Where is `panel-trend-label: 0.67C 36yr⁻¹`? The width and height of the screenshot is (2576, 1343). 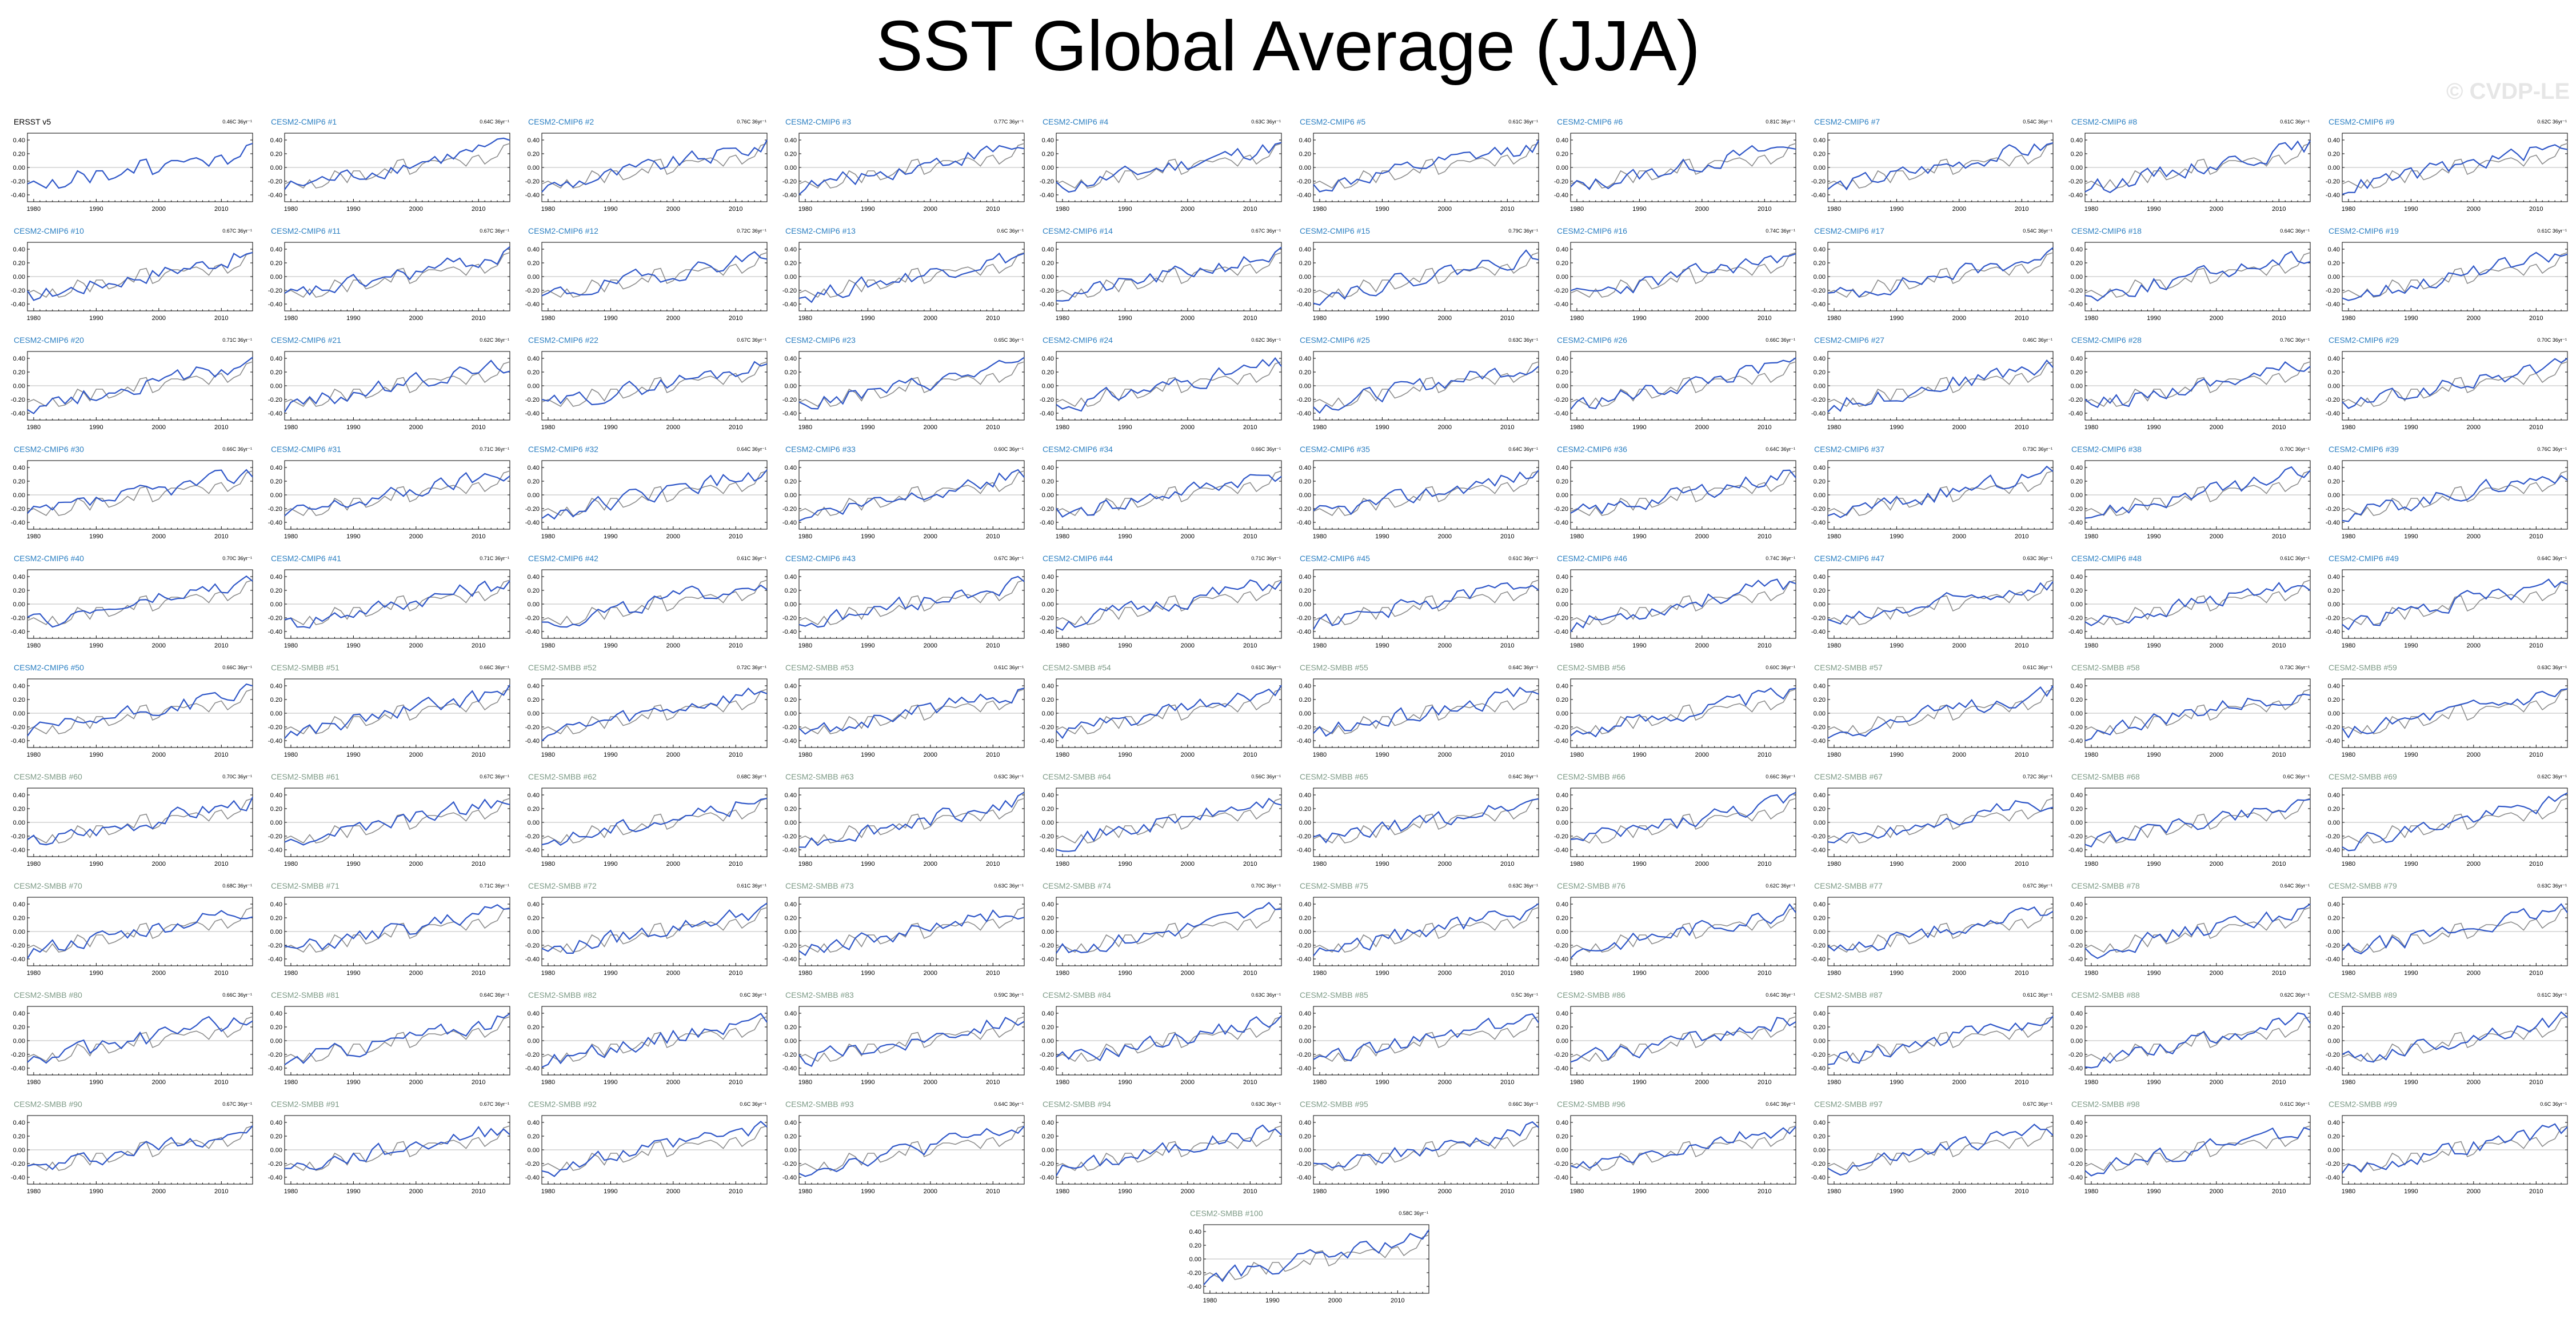 panel-trend-label: 0.67C 36yr⁻¹ is located at coordinates (751, 340).